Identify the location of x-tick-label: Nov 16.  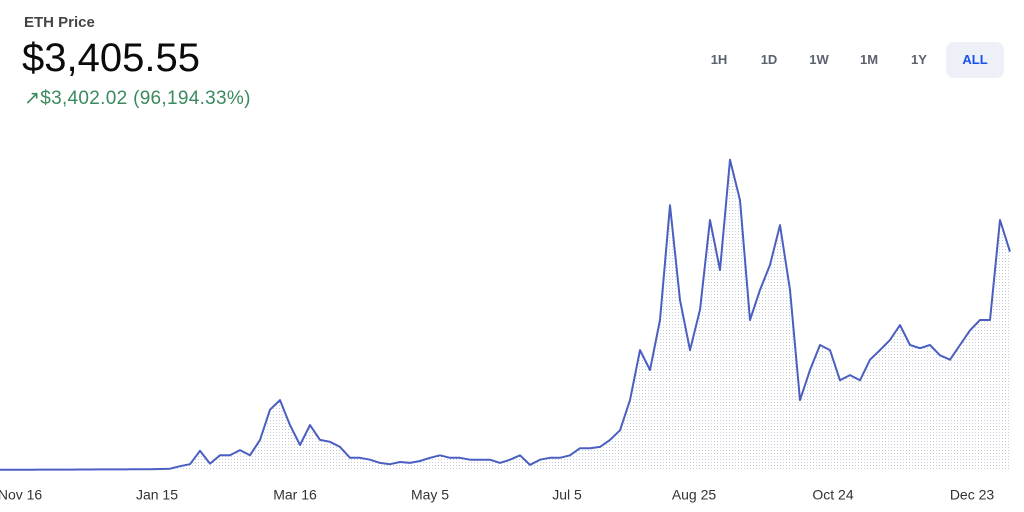
(21, 495).